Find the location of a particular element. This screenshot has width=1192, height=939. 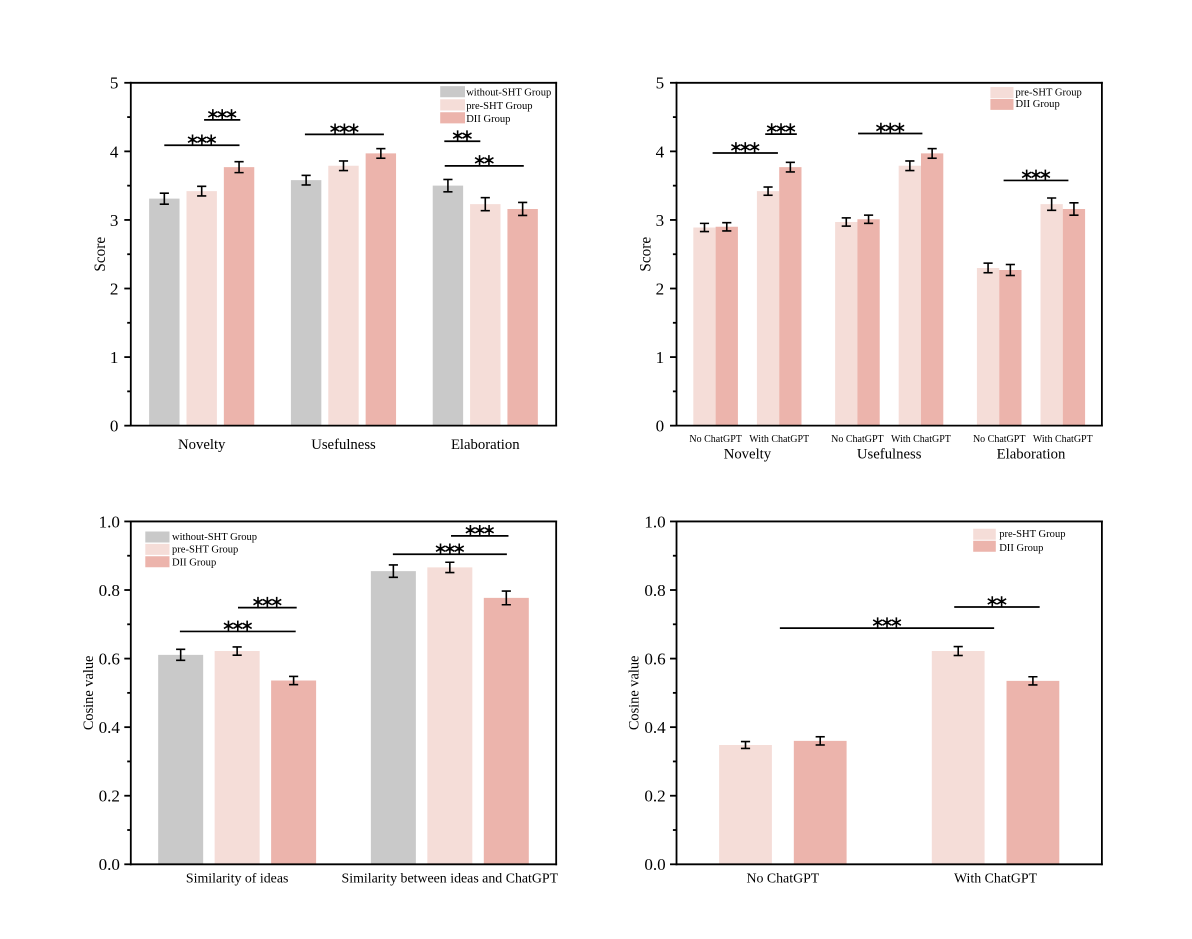

svg-text:Similarity between ideas and C: Similarity between ideas and ChatGPT is located at coordinates (450, 879).